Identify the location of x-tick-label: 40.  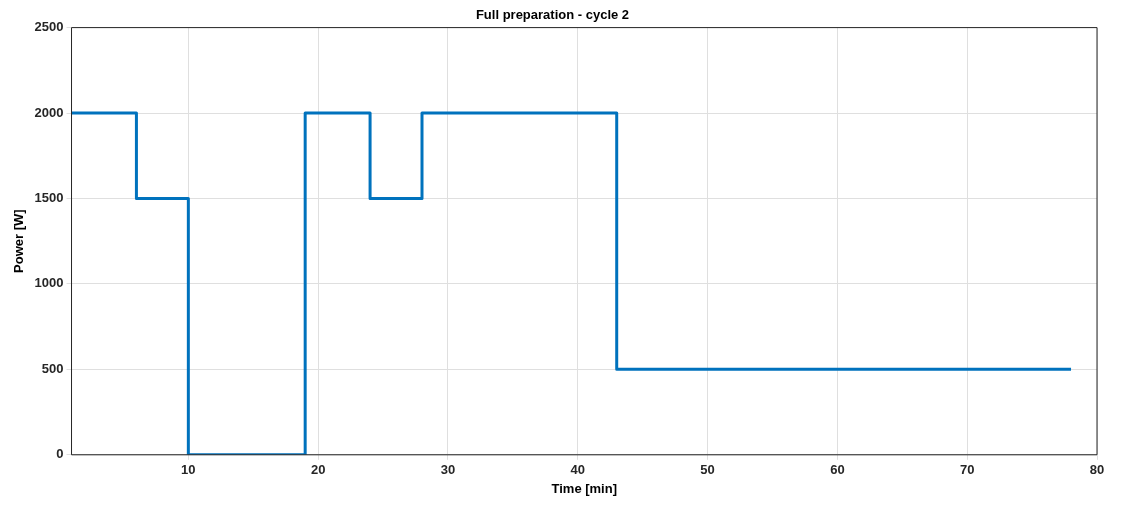
(577, 470).